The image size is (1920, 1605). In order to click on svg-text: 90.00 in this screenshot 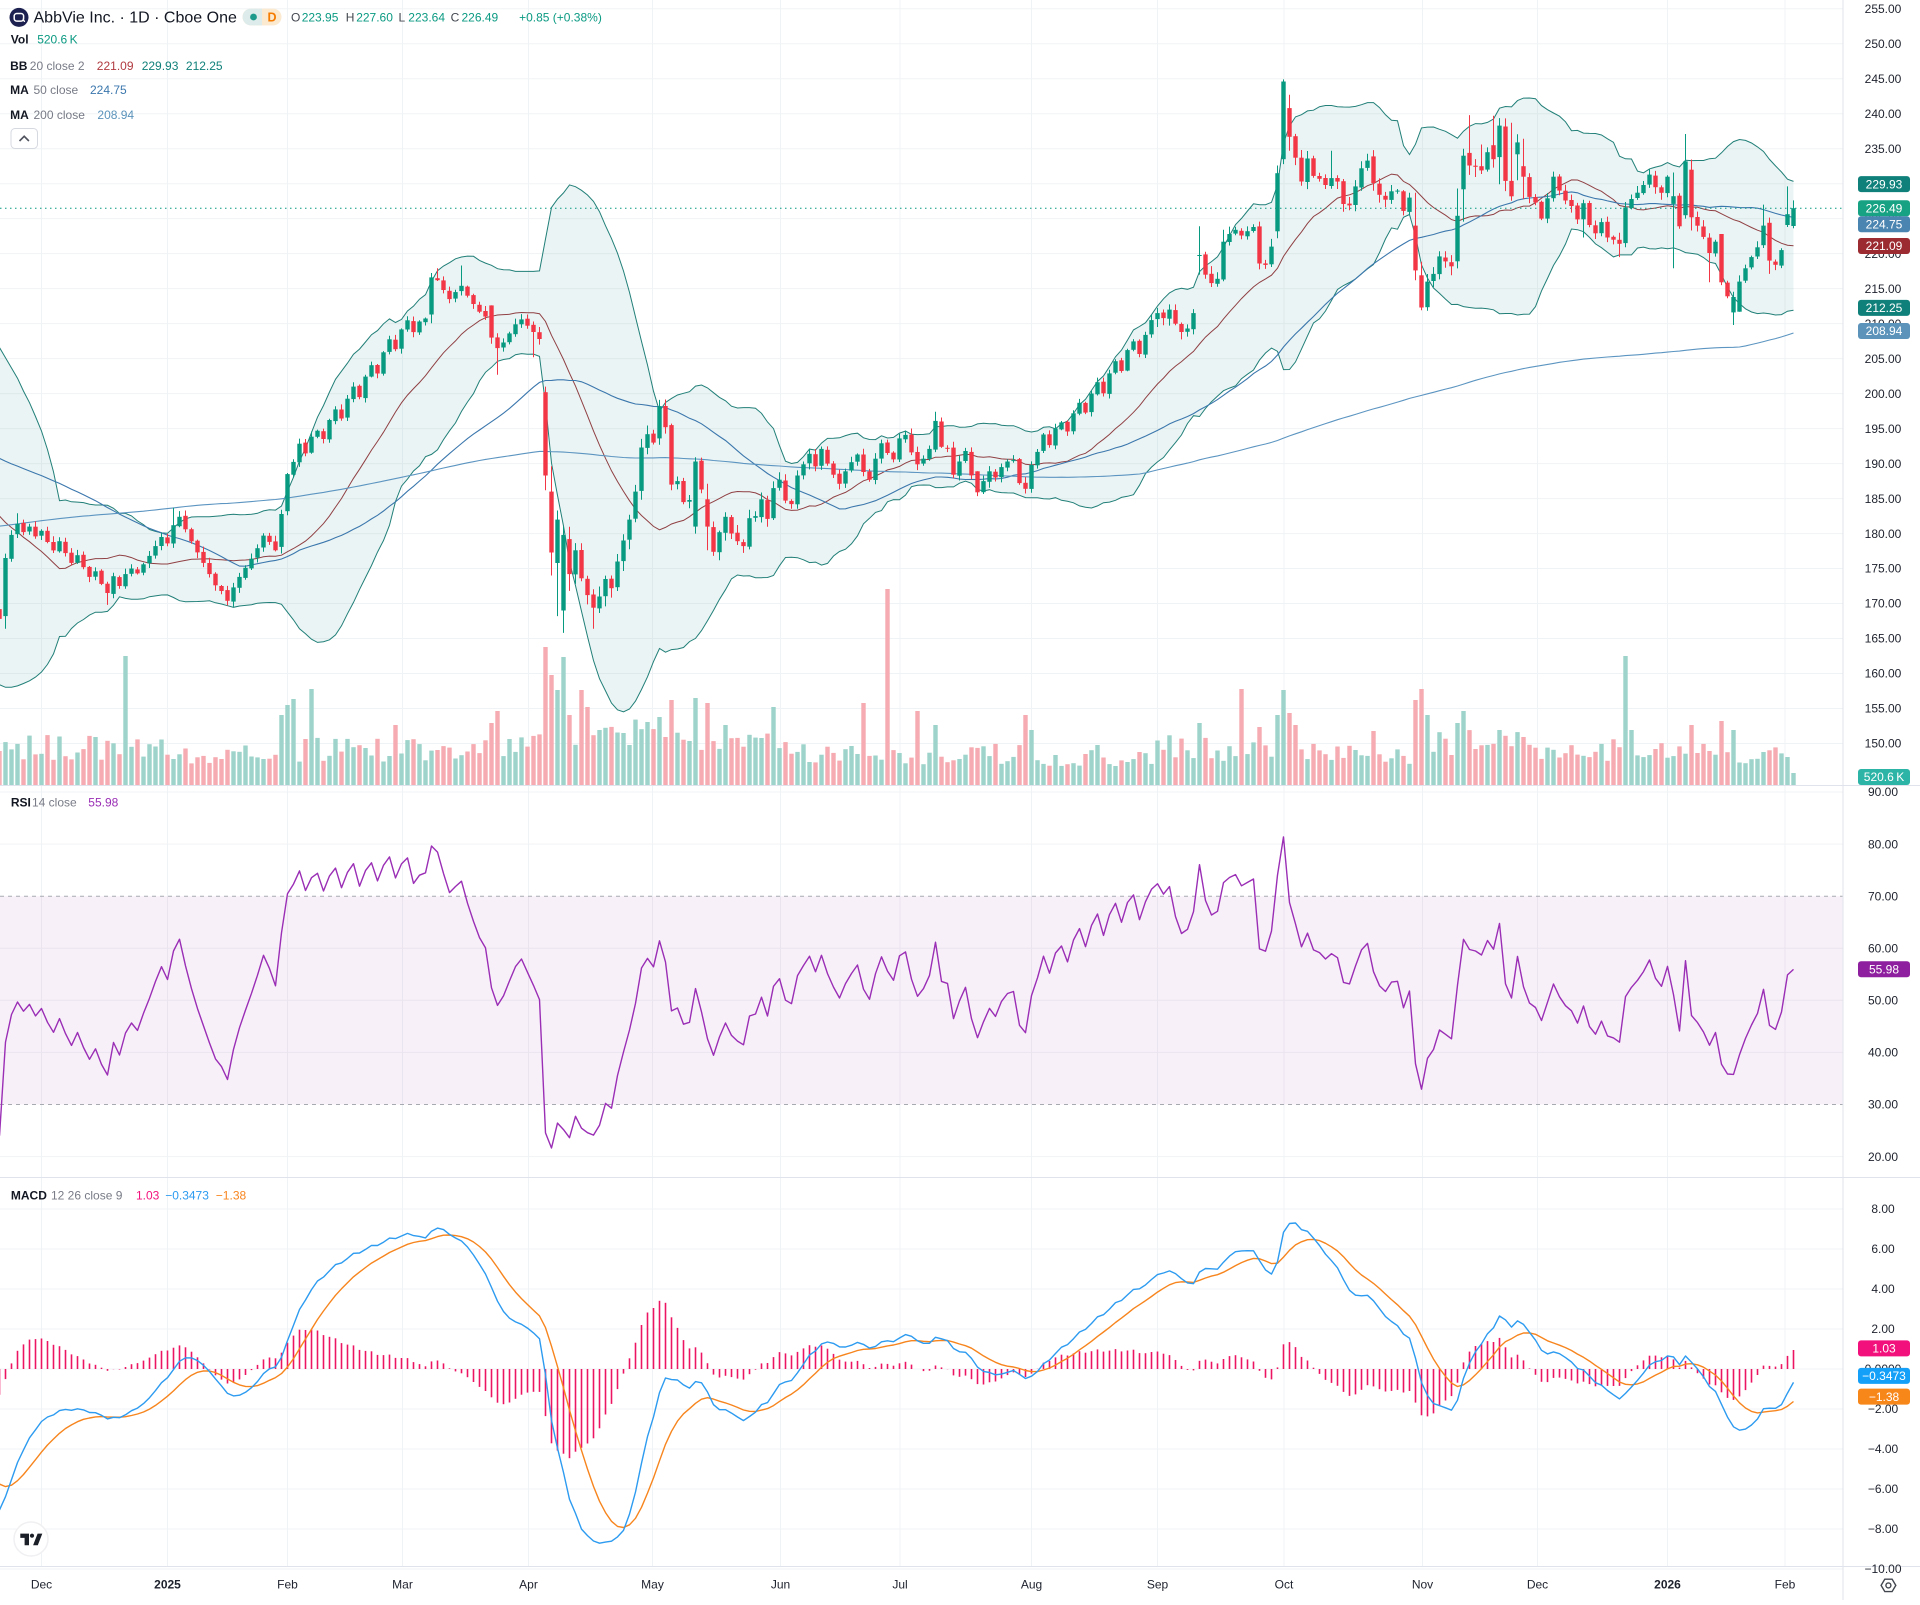, I will do `click(1883, 792)`.